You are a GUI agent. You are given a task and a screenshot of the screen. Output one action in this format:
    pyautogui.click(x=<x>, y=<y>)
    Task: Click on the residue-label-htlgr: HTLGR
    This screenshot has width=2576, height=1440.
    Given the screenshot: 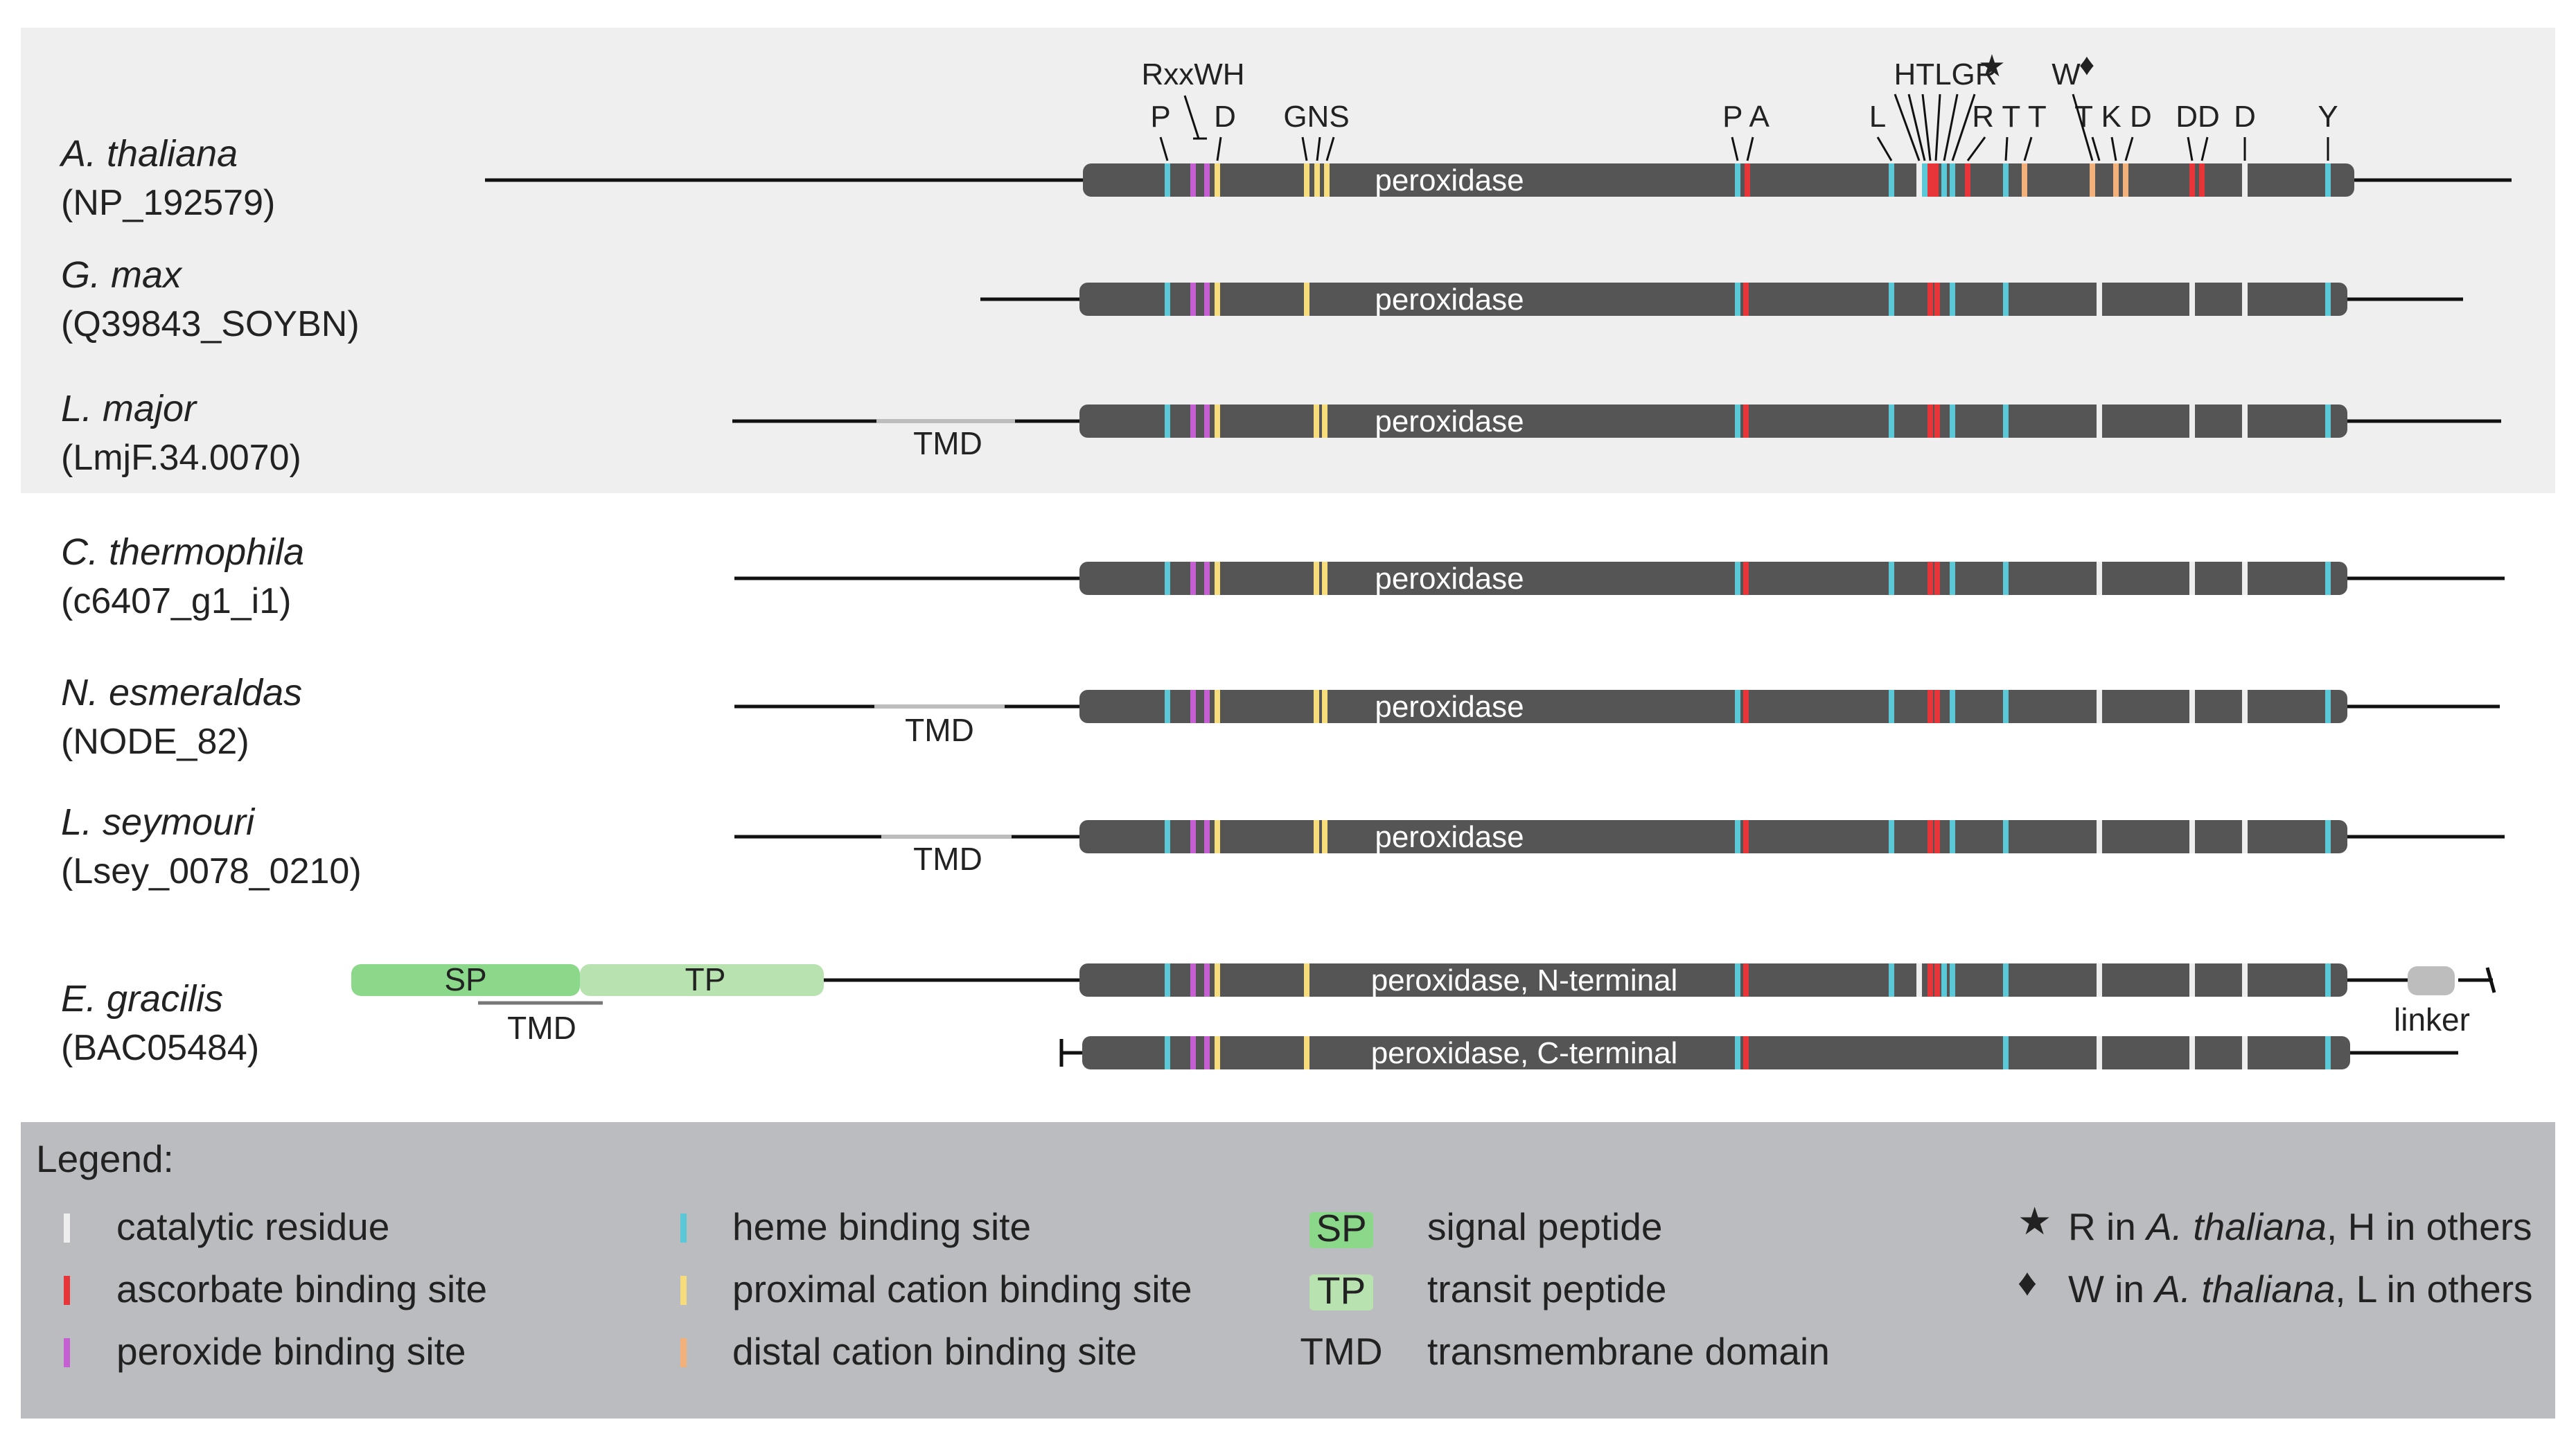 What is the action you would take?
    pyautogui.click(x=1945, y=74)
    